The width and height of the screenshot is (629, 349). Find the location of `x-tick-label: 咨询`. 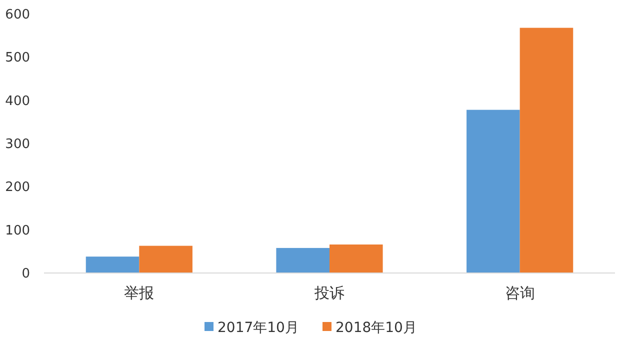

x-tick-label: 咨询 is located at coordinates (519, 293).